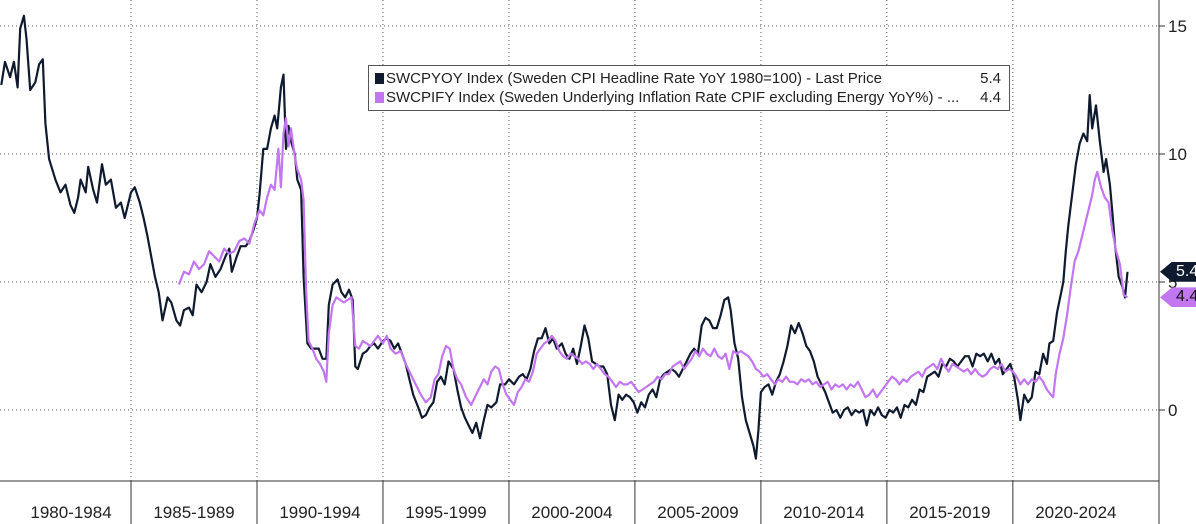  Describe the element at coordinates (990, 97) in the screenshot. I see `legend-value-cpif: 4.4` at that location.